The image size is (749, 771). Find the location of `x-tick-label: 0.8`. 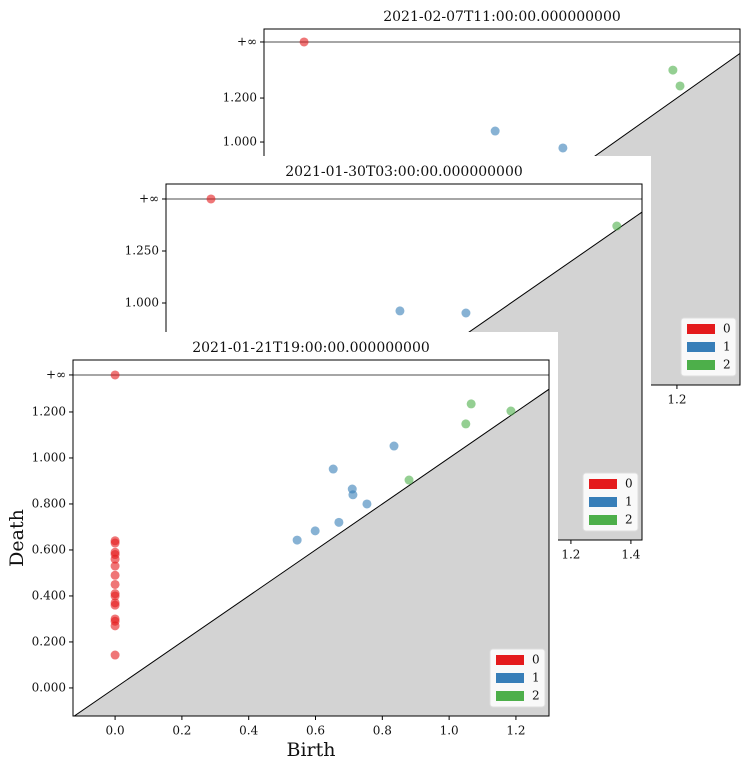

x-tick-label: 0.8 is located at coordinates (382, 731).